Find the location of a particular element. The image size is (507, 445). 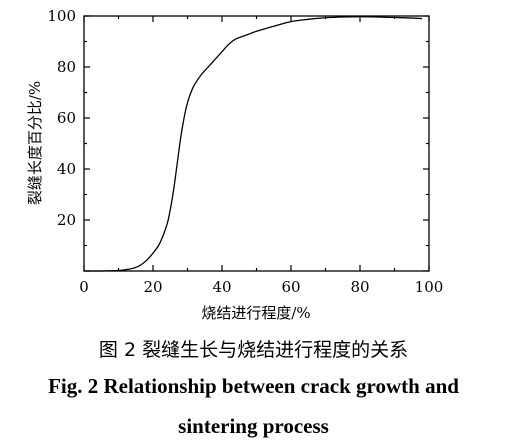

y-axis-label: 裂缝长度百分比/% is located at coordinates (35, 143).